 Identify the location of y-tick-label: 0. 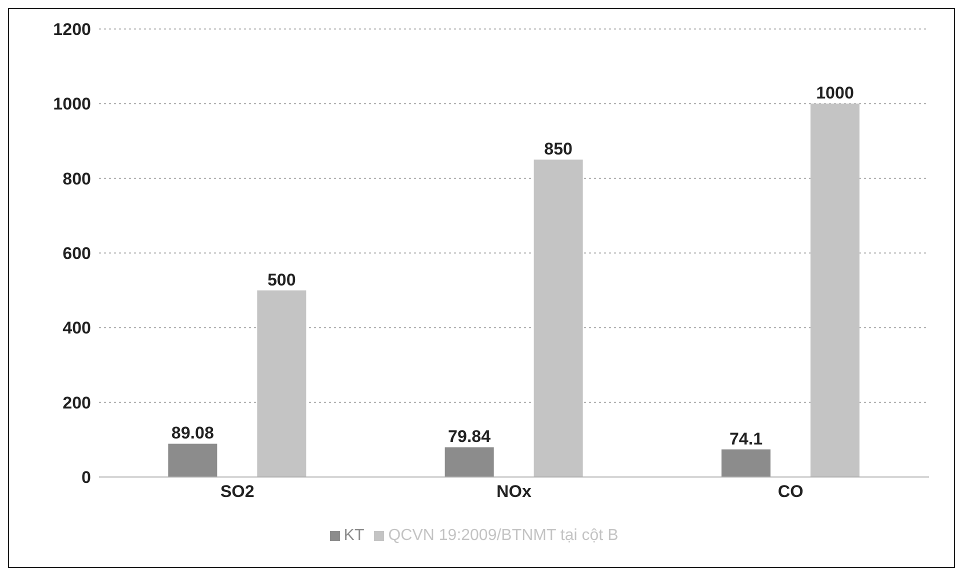
(86, 478).